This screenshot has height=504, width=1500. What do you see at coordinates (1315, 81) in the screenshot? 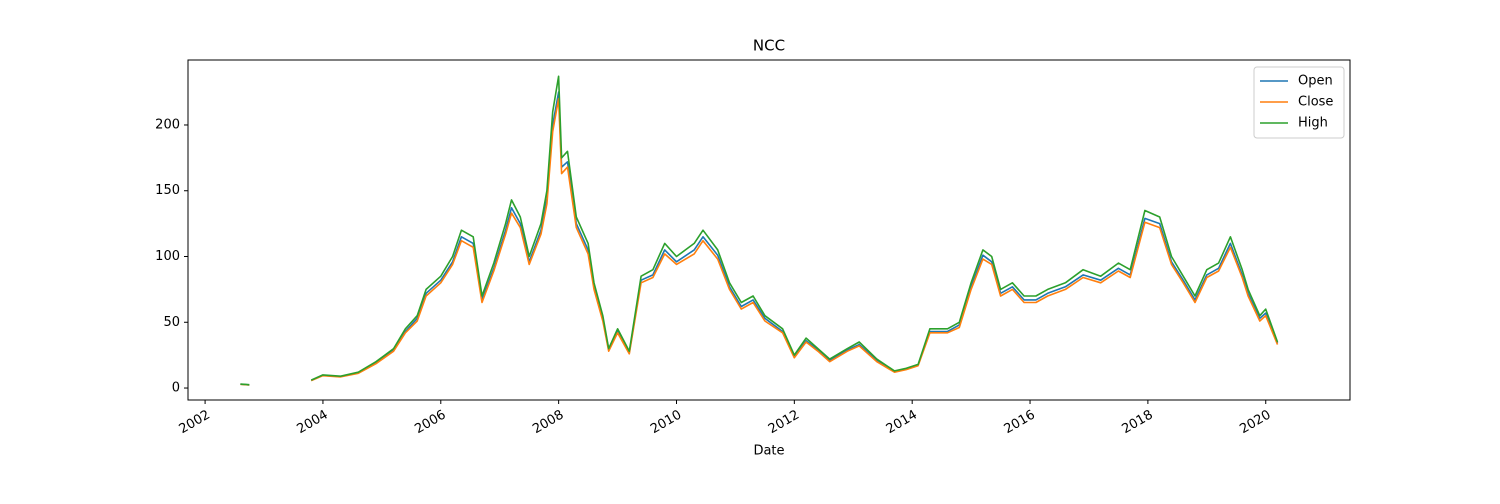
I see `legend-label: Open` at bounding box center [1315, 81].